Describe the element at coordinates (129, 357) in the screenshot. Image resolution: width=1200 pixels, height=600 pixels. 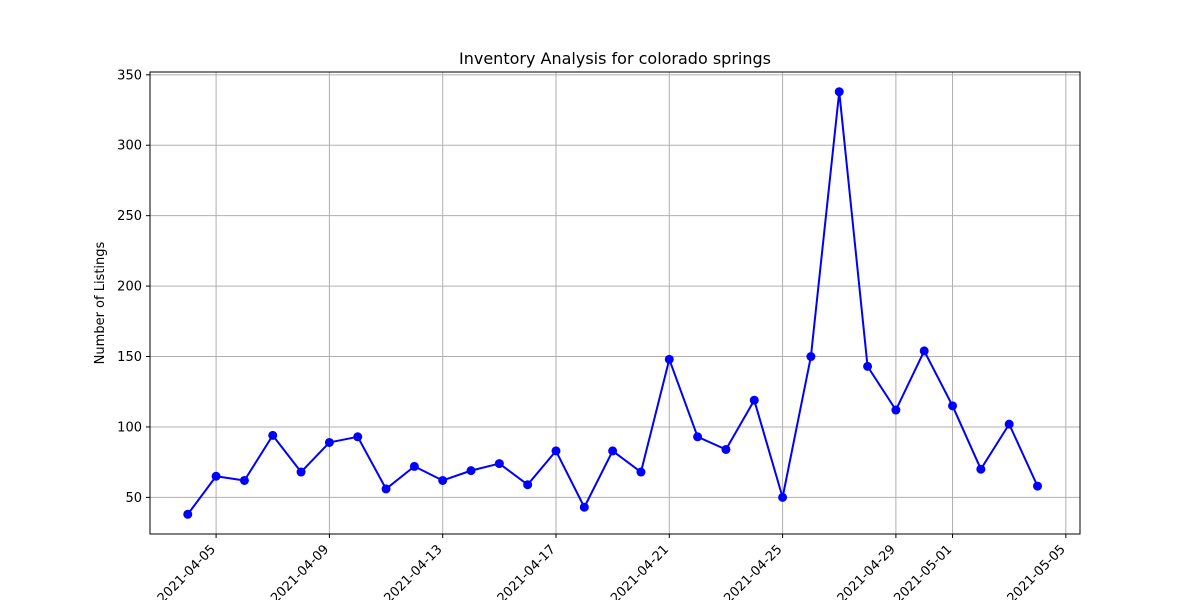
I see `y-tick-label: 150` at that location.